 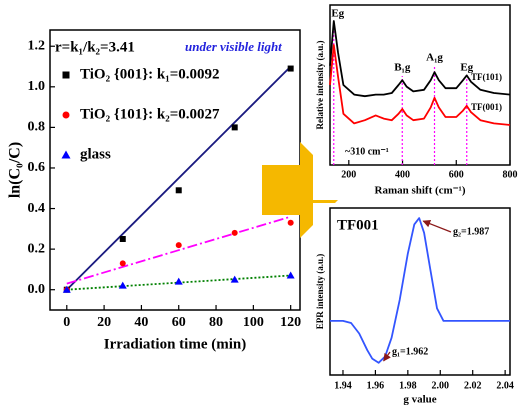 I want to click on x-tick-label: 800, so click(x=510, y=174).